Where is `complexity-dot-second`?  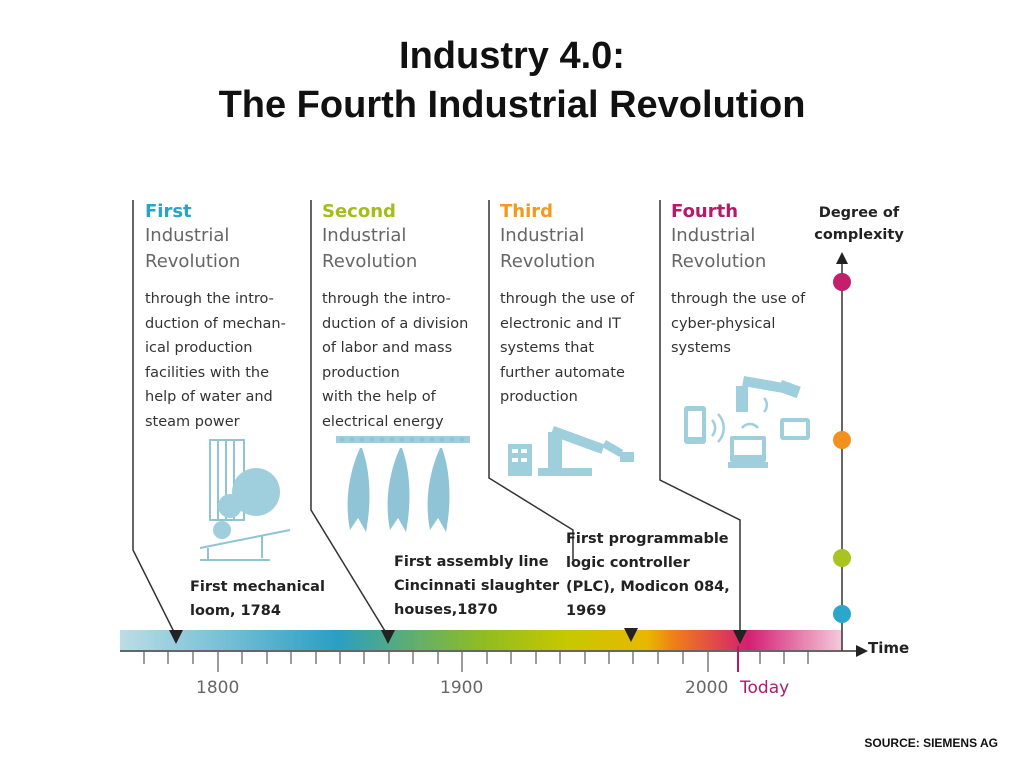 complexity-dot-second is located at coordinates (842, 558).